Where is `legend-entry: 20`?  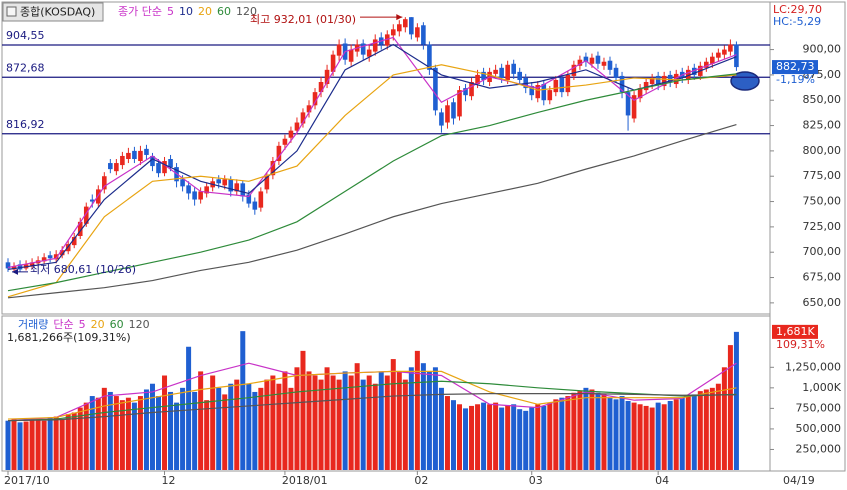 legend-entry: 20 is located at coordinates (98, 324).